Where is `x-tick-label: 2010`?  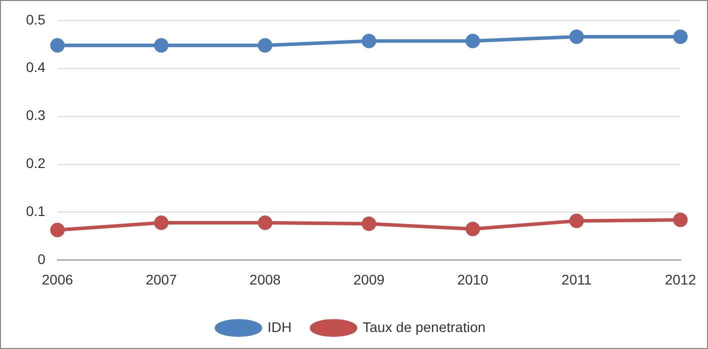 x-tick-label: 2010 is located at coordinates (473, 279).